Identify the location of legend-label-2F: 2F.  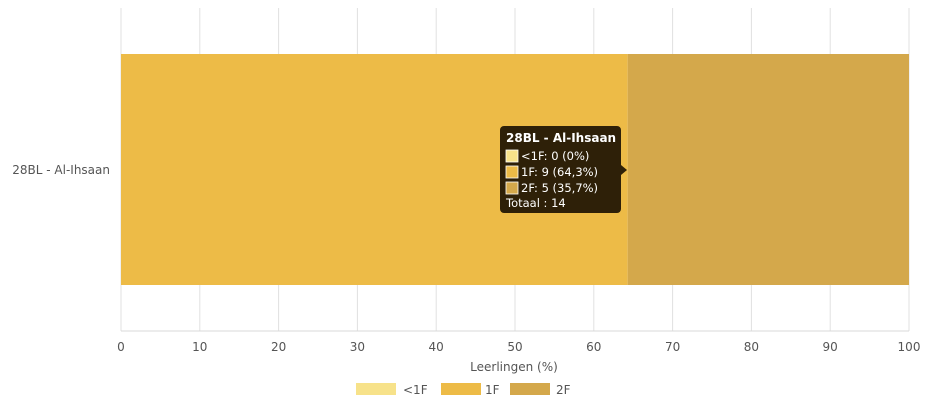
(563, 390).